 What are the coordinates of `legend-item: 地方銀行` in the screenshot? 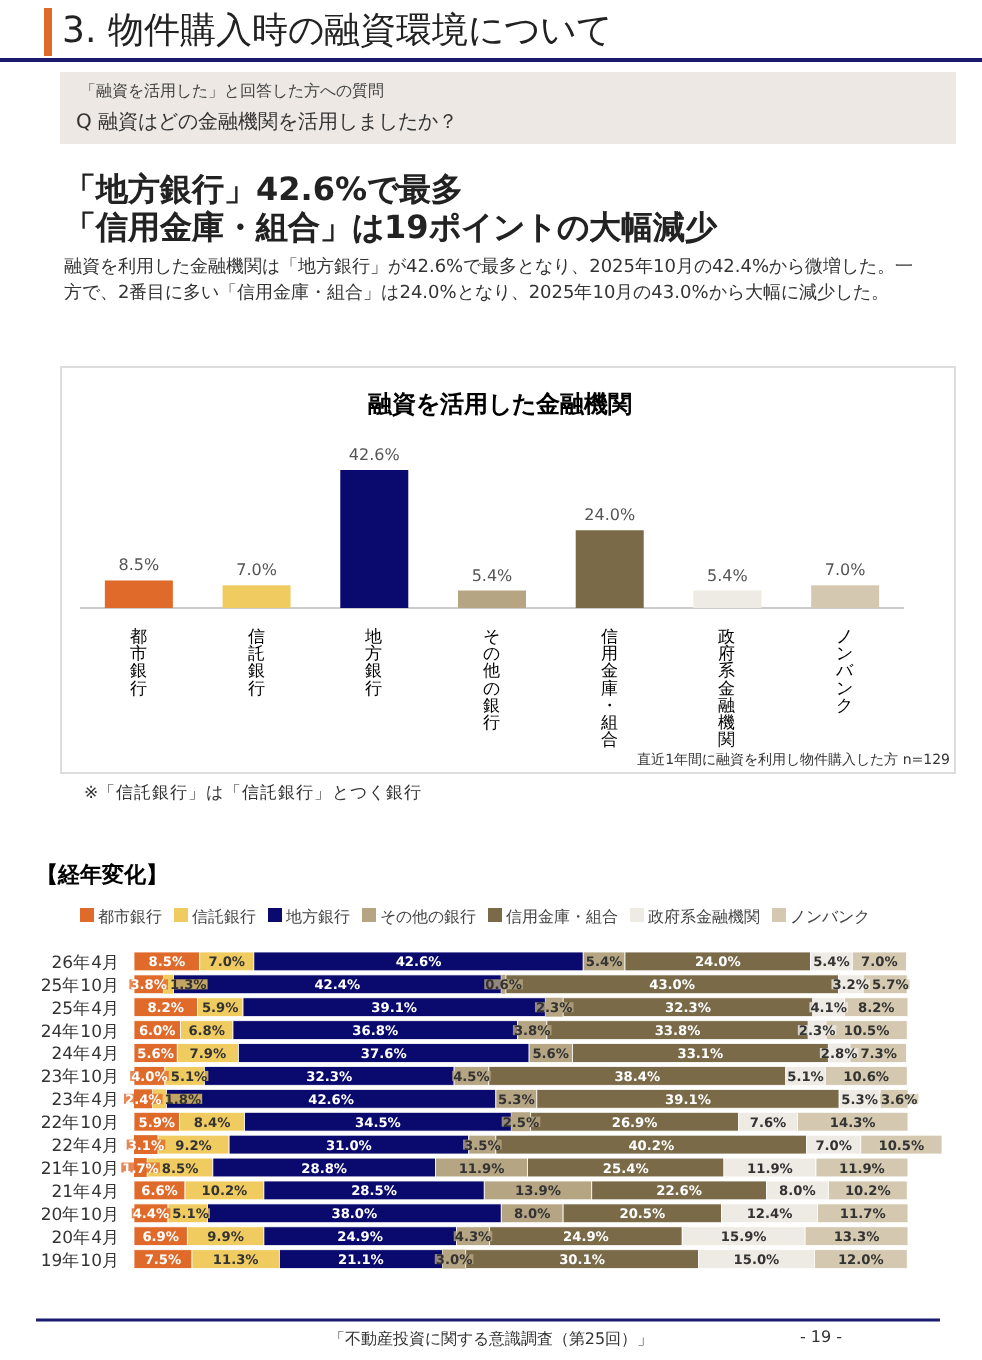 It's located at (309, 917).